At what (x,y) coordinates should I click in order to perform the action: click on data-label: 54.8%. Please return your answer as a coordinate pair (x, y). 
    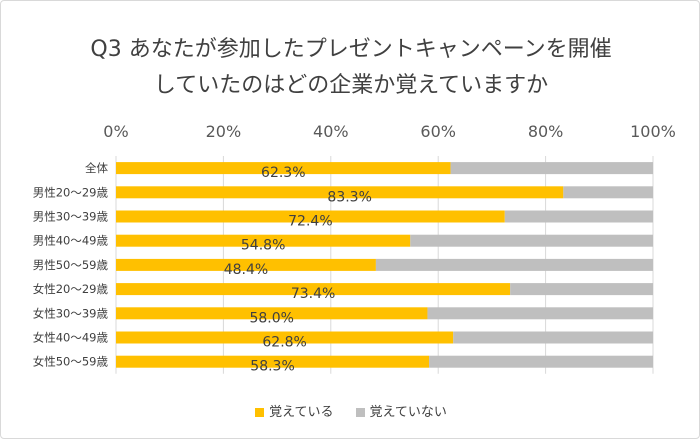
    Looking at the image, I should click on (263, 246).